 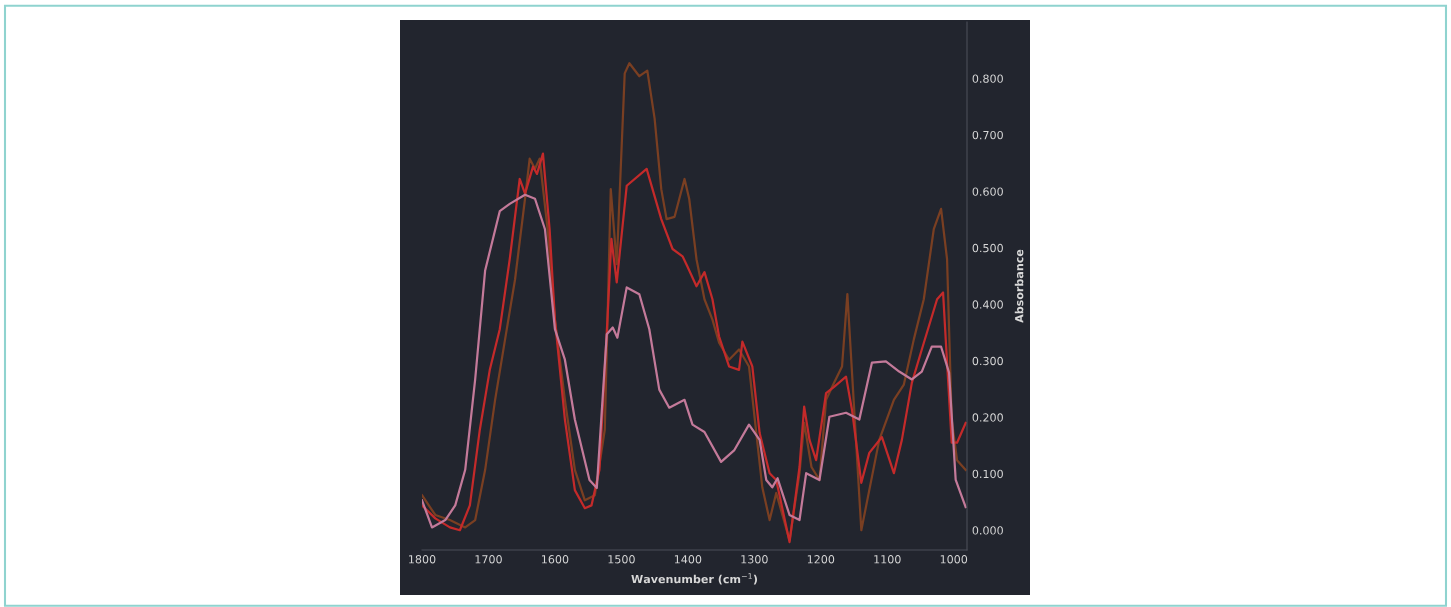 I want to click on y-tick-label: 0.300, so click(x=987, y=361).